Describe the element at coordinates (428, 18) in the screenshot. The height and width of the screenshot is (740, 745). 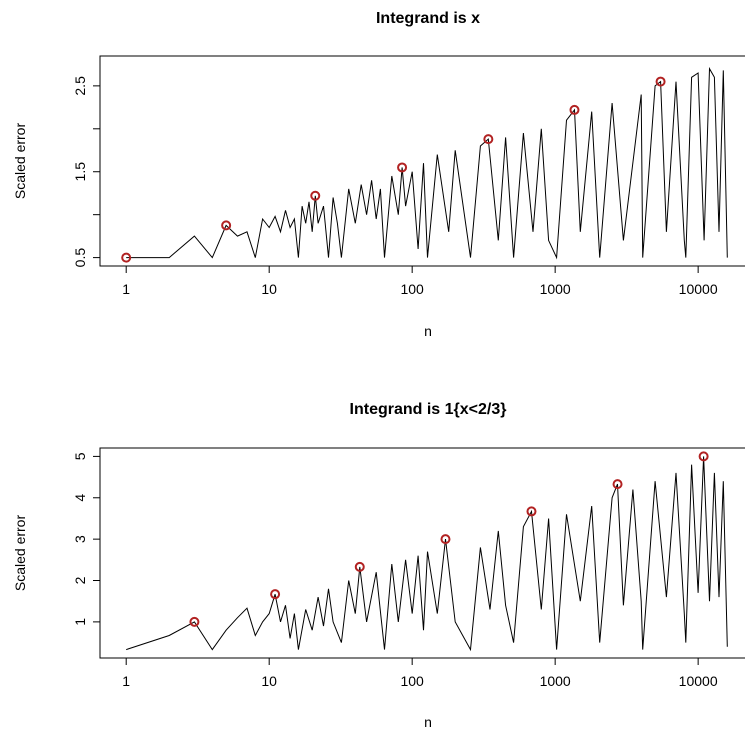
I see `chart-title: Integrand is x` at that location.